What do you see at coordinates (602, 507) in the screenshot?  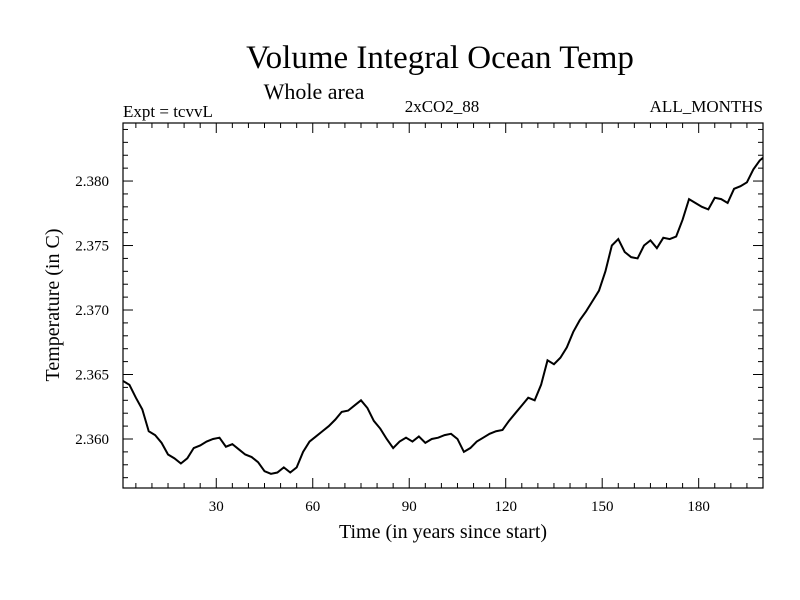 I see `x-tick-label: 150` at bounding box center [602, 507].